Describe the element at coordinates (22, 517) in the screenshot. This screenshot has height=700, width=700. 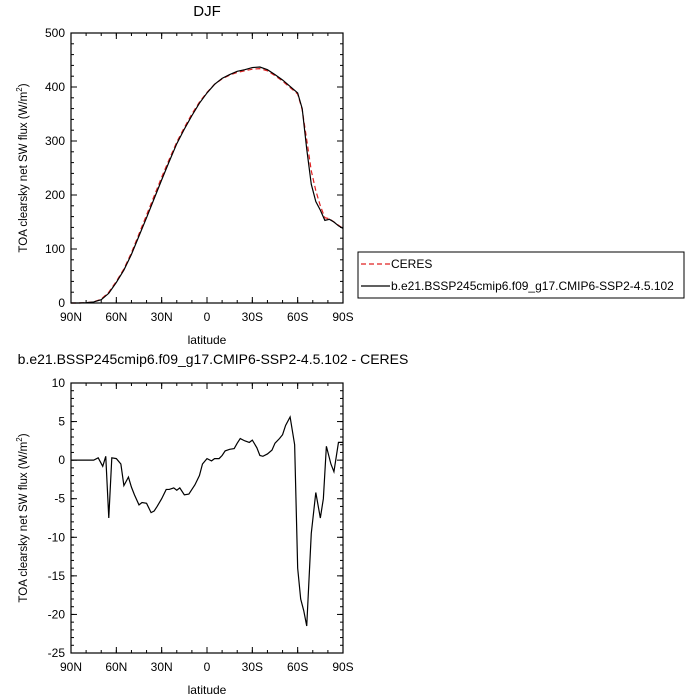
I see `bottom-y-axis-label: TOA clearsky net SW flux (W/m2)` at that location.